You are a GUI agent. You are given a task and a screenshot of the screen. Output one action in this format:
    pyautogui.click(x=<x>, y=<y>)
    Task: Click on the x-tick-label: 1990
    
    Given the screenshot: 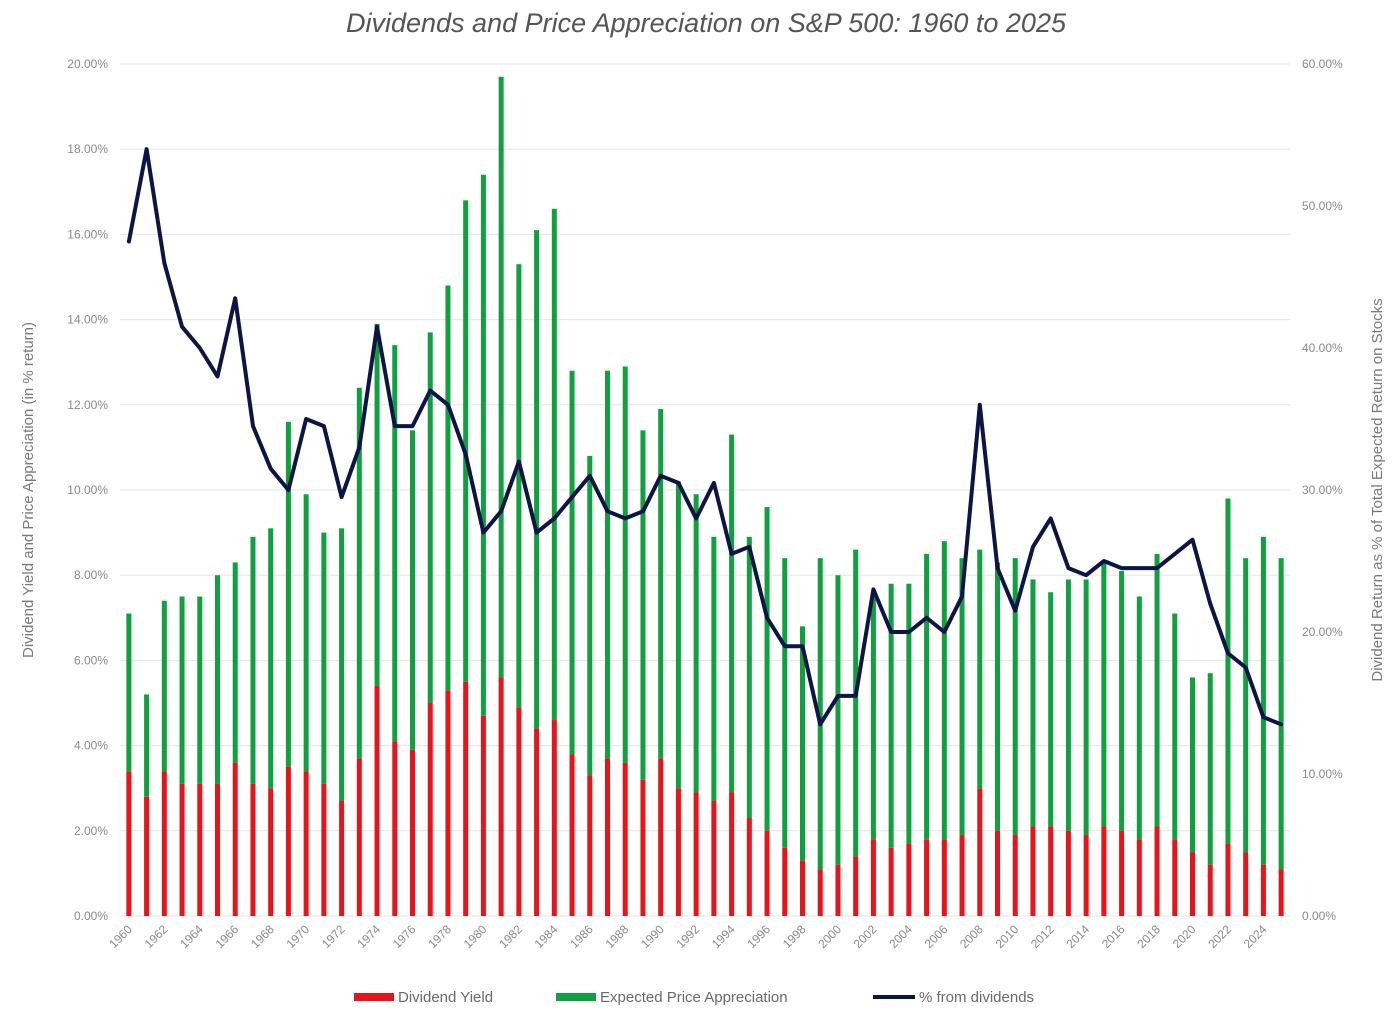 What is the action you would take?
    pyautogui.click(x=652, y=936)
    